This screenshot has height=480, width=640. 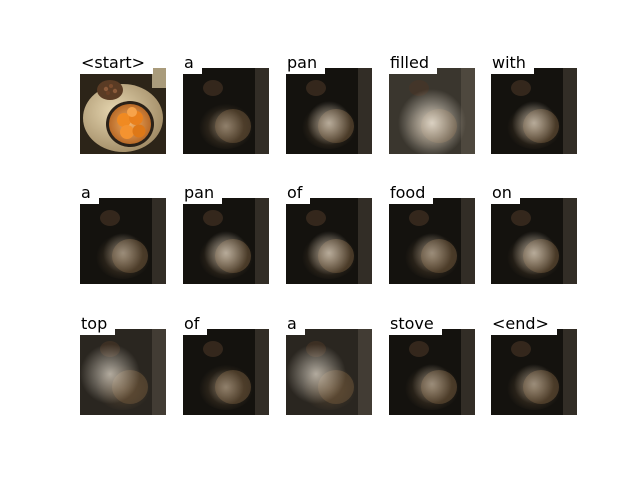 I want to click on caption-word: filled, so click(x=413, y=63).